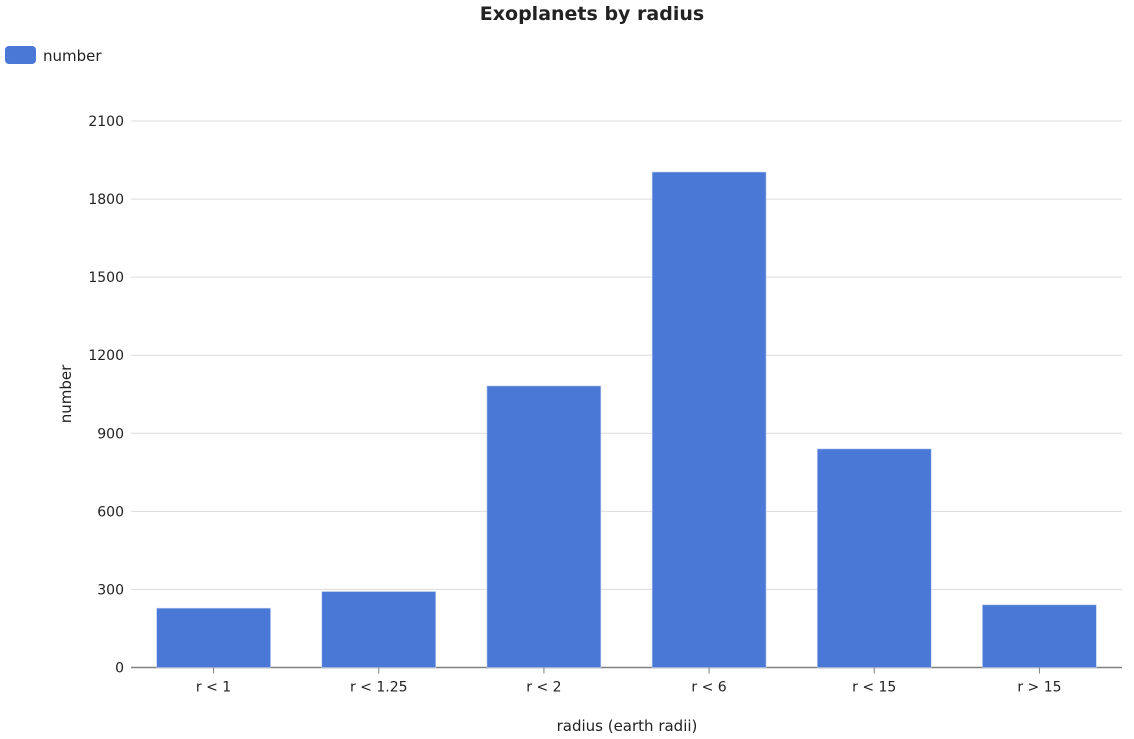  What do you see at coordinates (379, 688) in the screenshot?
I see `x-tick-label: r < 1.25` at bounding box center [379, 688].